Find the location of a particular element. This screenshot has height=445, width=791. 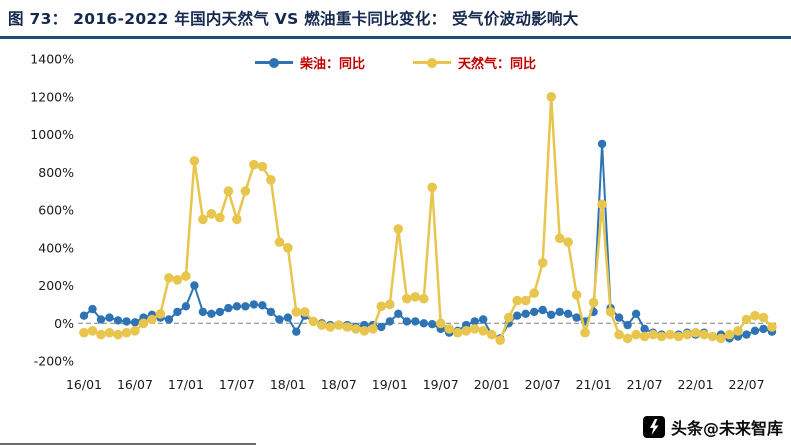

svg-text: 400% is located at coordinates (56, 247).